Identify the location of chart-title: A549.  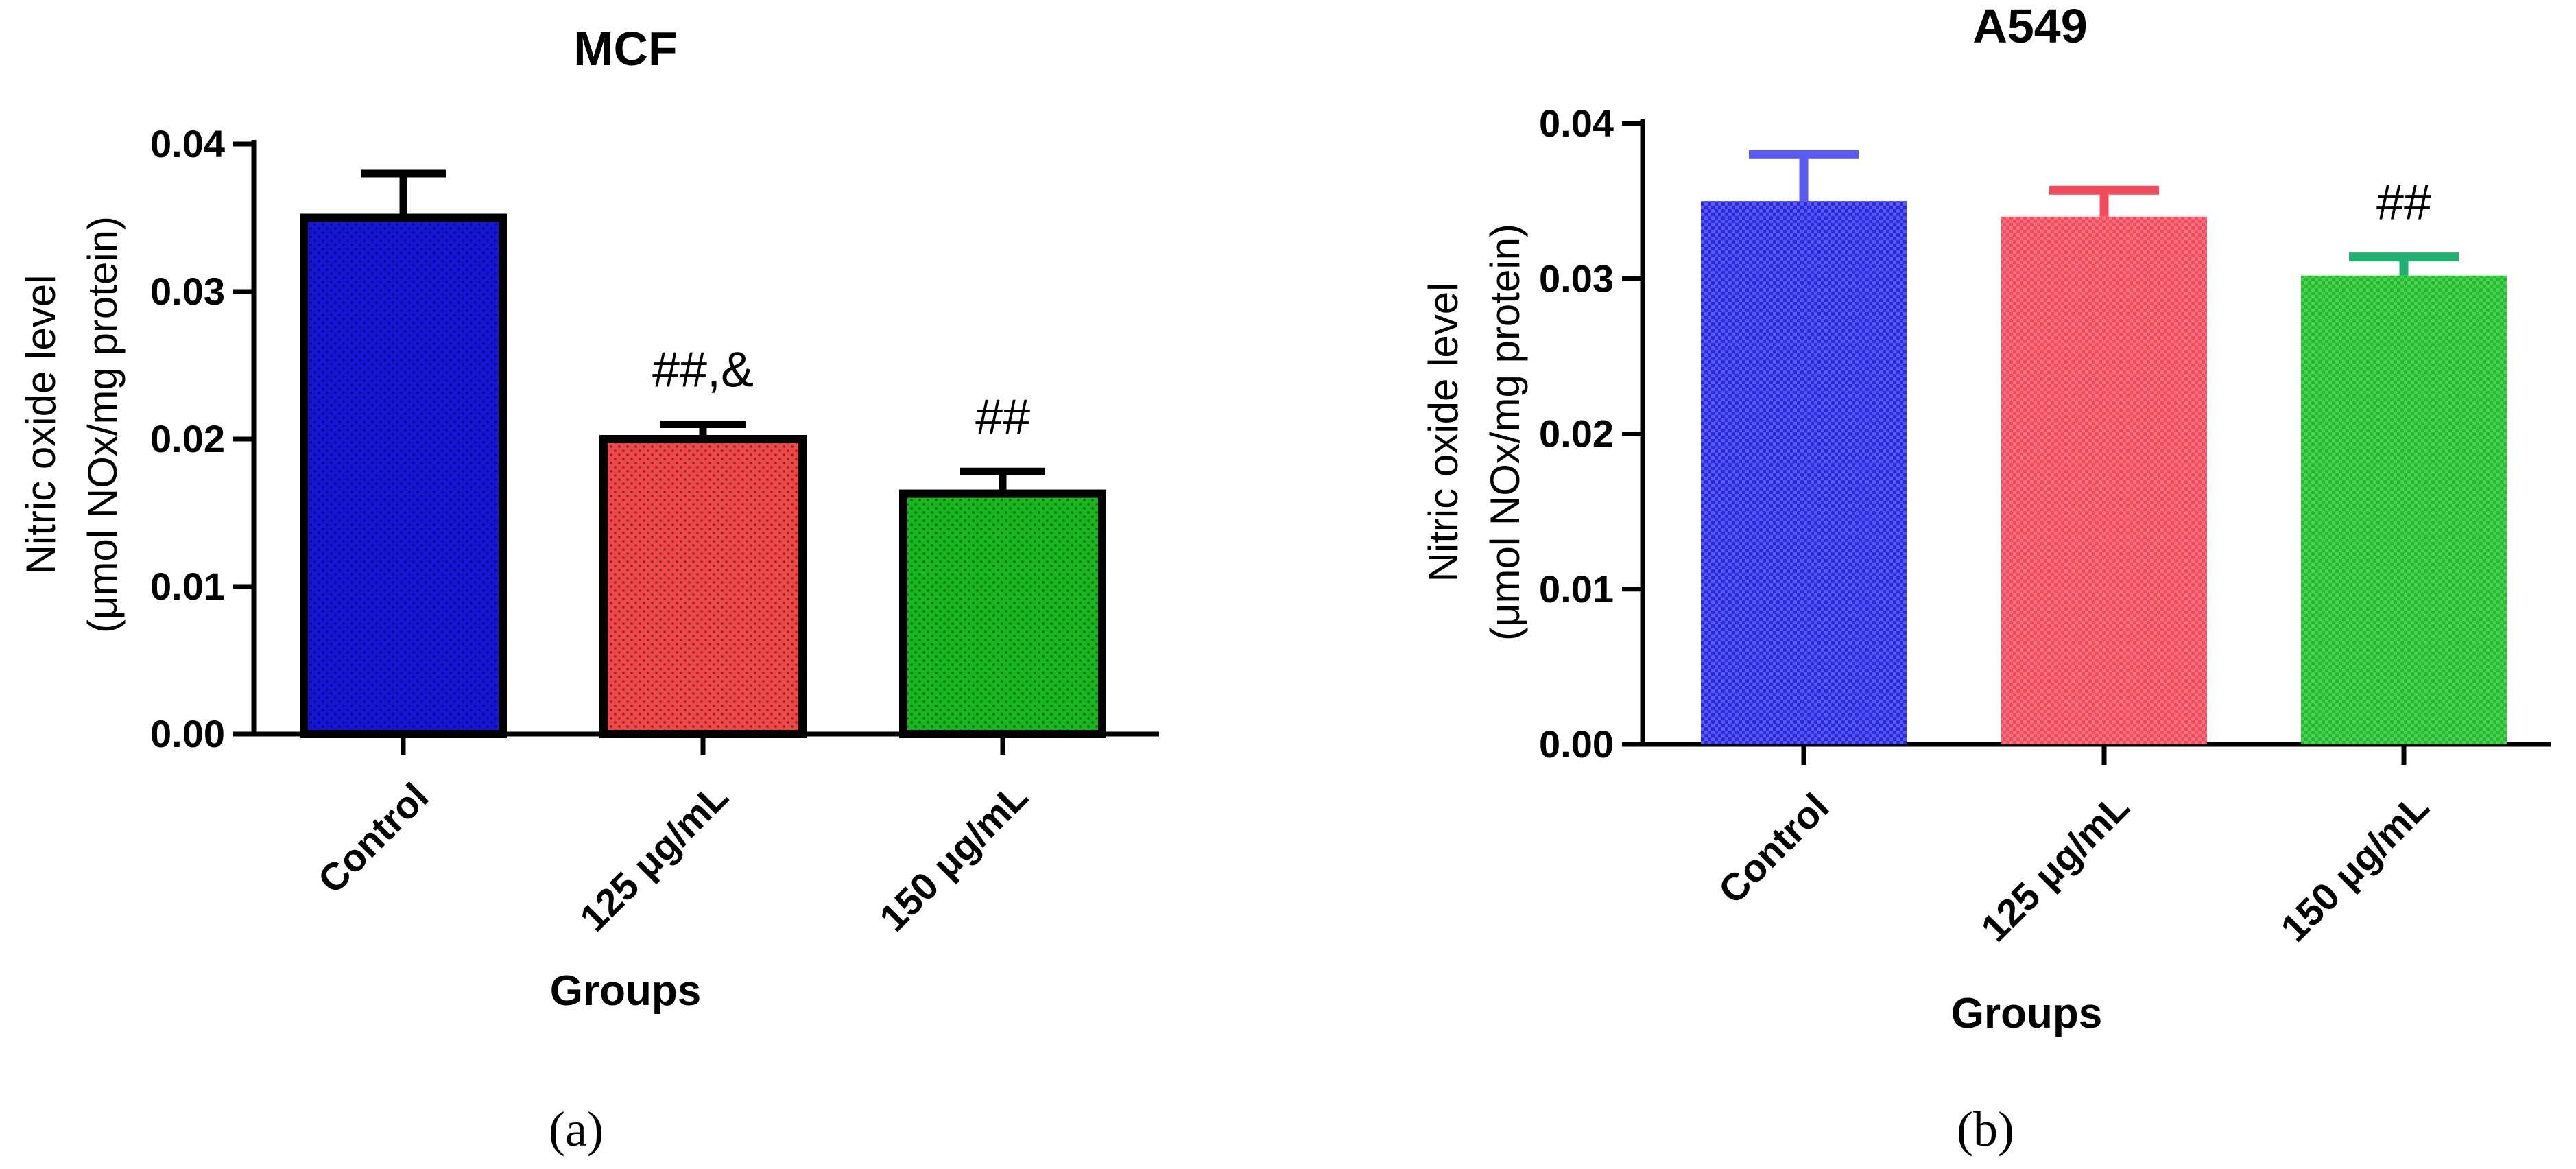
(2029, 26).